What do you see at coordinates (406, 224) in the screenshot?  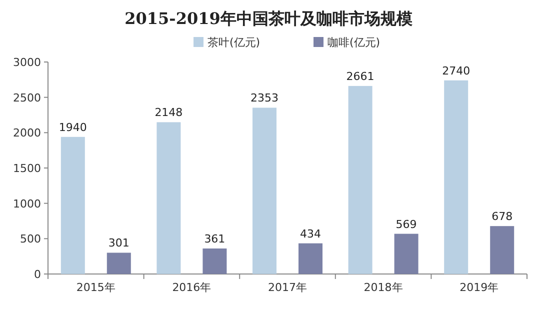 I see `data-label: 569` at bounding box center [406, 224].